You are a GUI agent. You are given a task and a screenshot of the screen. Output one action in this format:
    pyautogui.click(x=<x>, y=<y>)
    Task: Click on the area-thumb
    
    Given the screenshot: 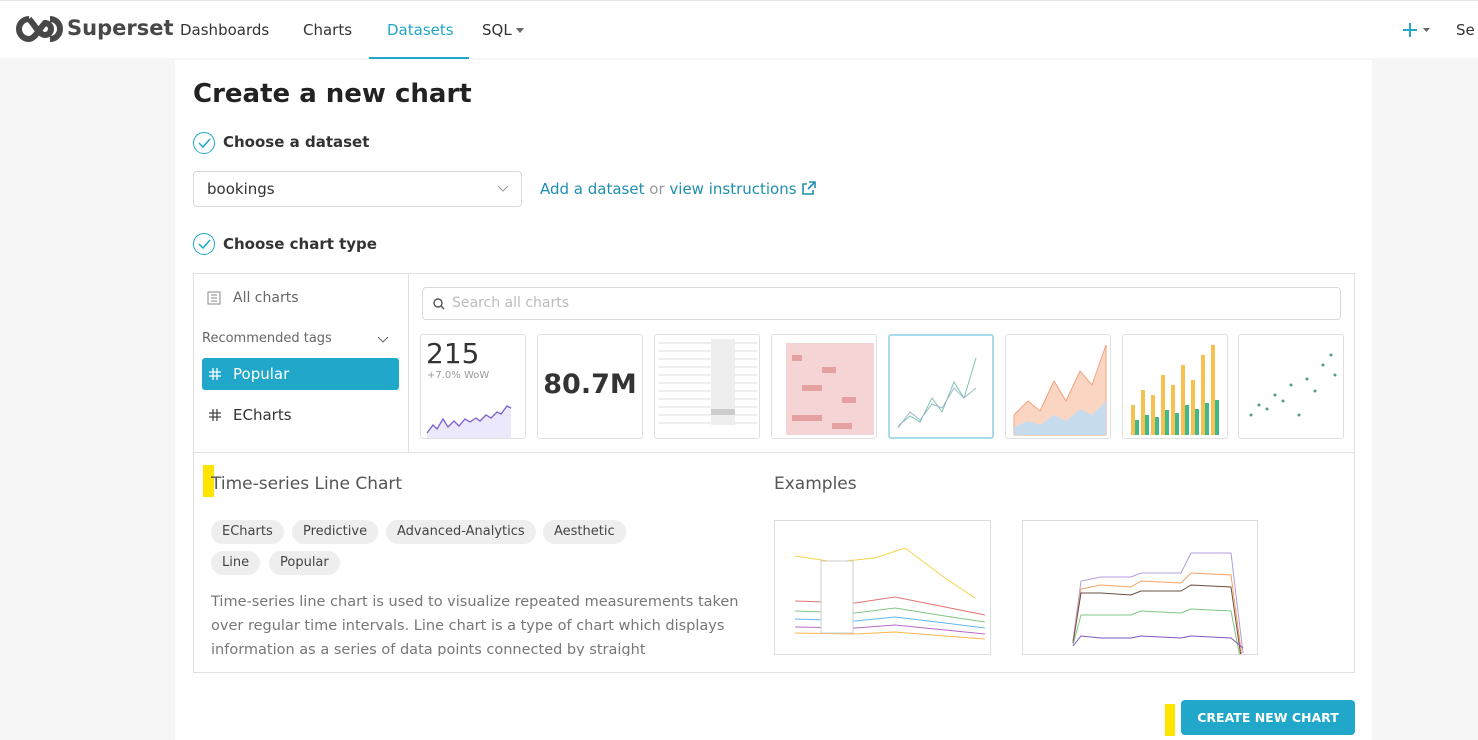 What is the action you would take?
    pyautogui.click(x=1060, y=390)
    